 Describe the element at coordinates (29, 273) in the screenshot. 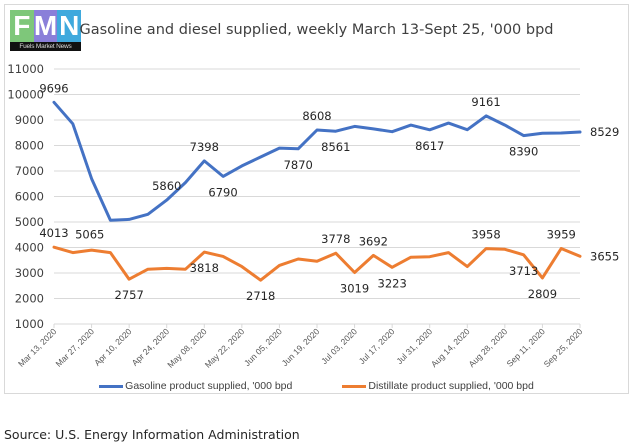

I see `y-tick-label: 3000` at that location.